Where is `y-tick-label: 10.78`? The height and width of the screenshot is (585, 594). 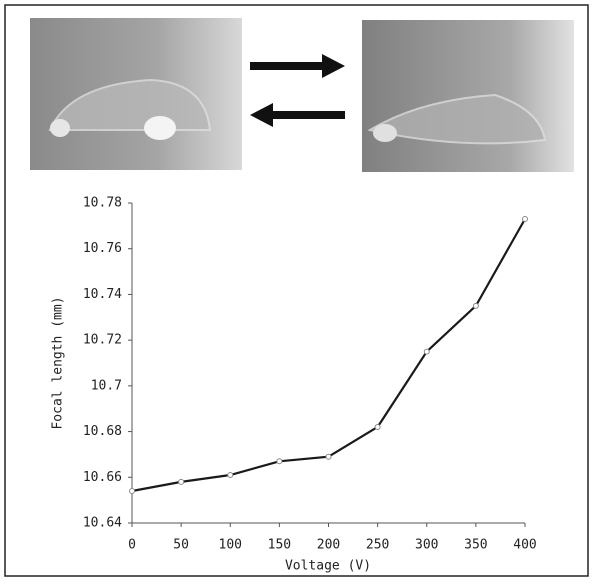 y-tick-label: 10.78 is located at coordinates (102, 203).